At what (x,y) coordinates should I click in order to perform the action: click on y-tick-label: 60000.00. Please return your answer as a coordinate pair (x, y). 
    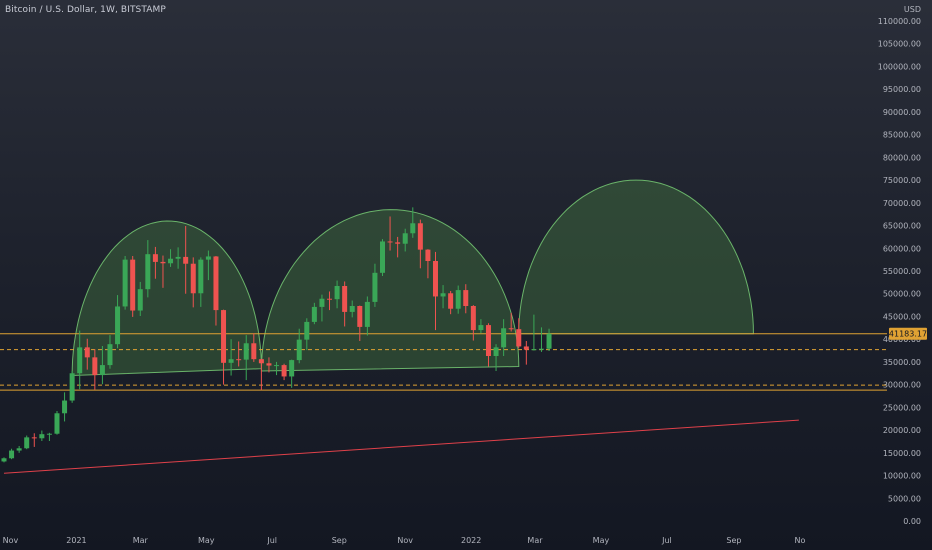
    Looking at the image, I should click on (902, 248).